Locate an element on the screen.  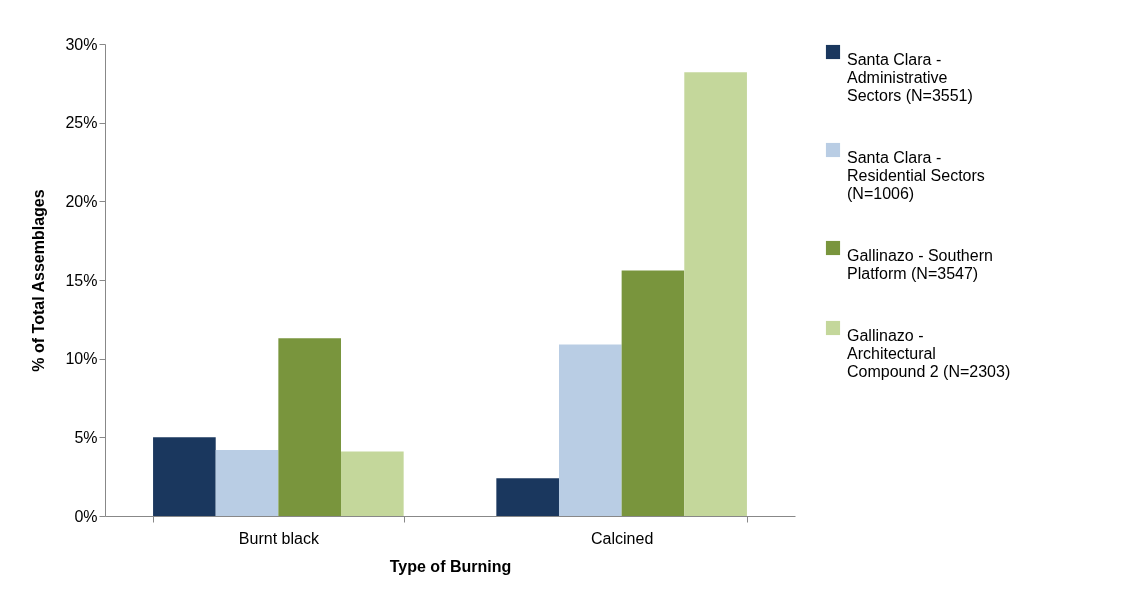
y-tick-label: 30% is located at coordinates (81, 44).